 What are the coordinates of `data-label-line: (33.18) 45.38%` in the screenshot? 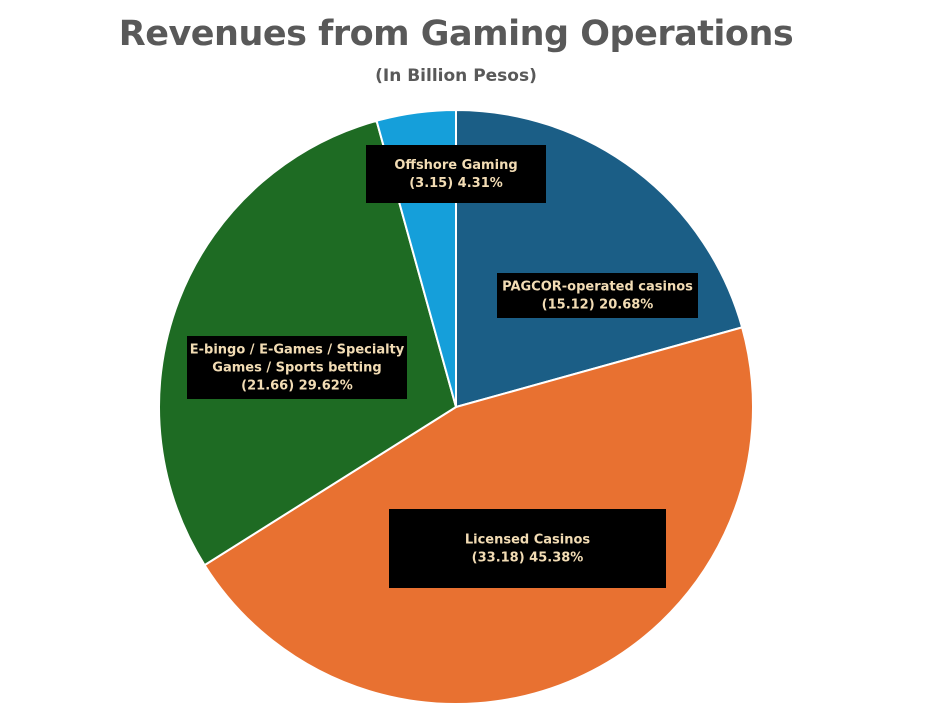 It's located at (528, 558).